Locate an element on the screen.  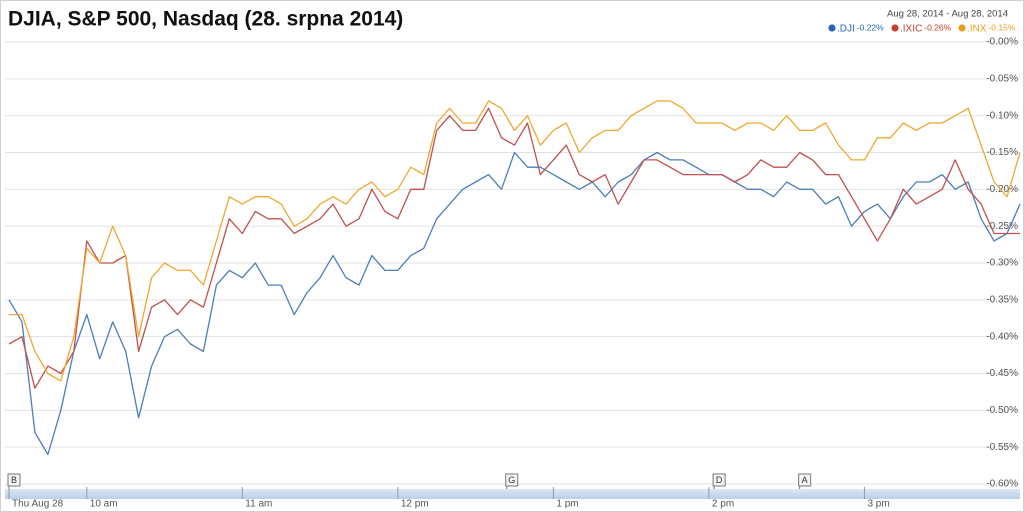
y-tick-label: -0.45% is located at coordinates (1002, 373).